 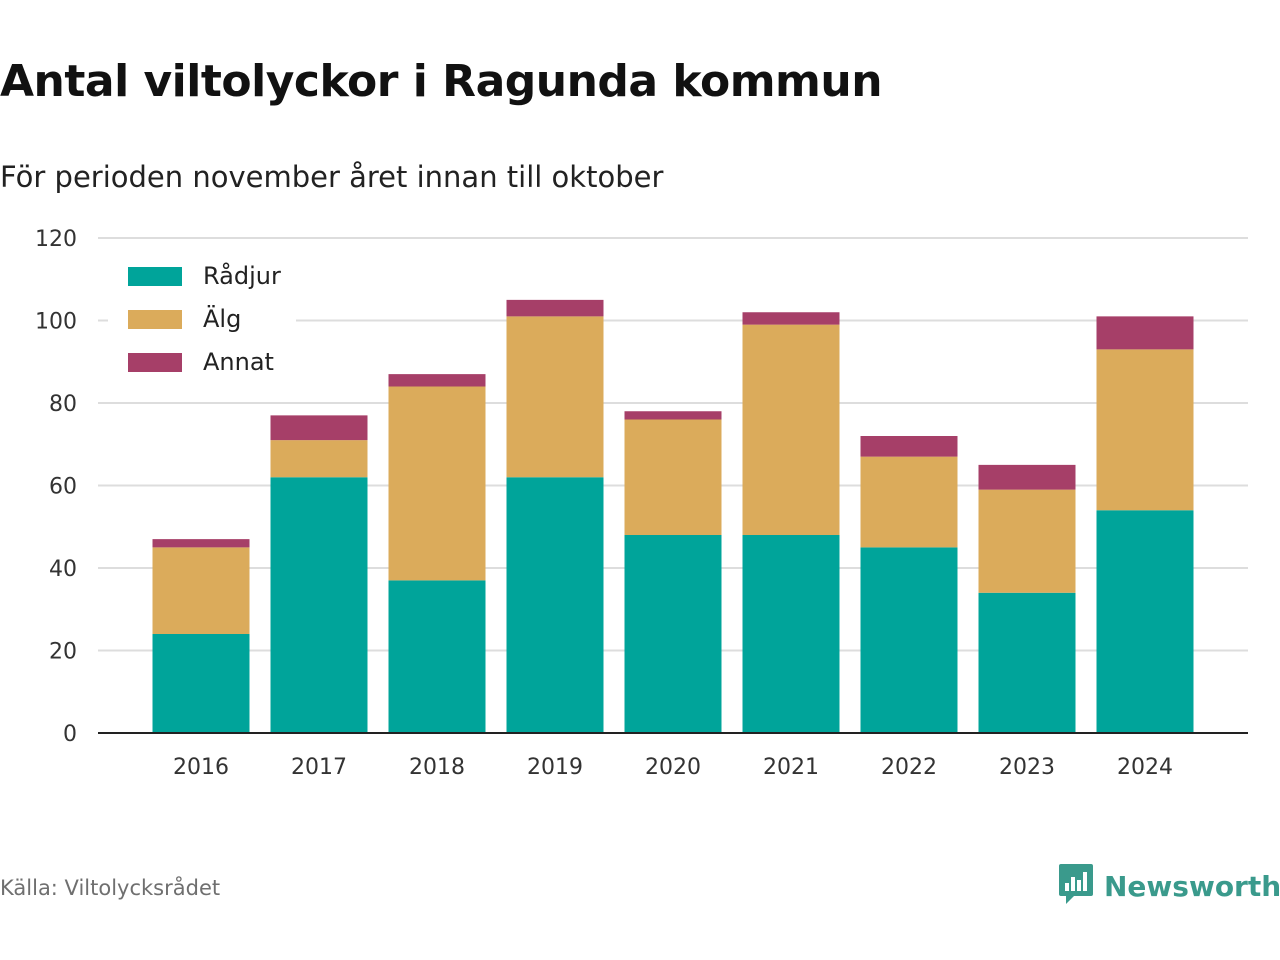 I want to click on x-tick-label: 2020, so click(x=673, y=767).